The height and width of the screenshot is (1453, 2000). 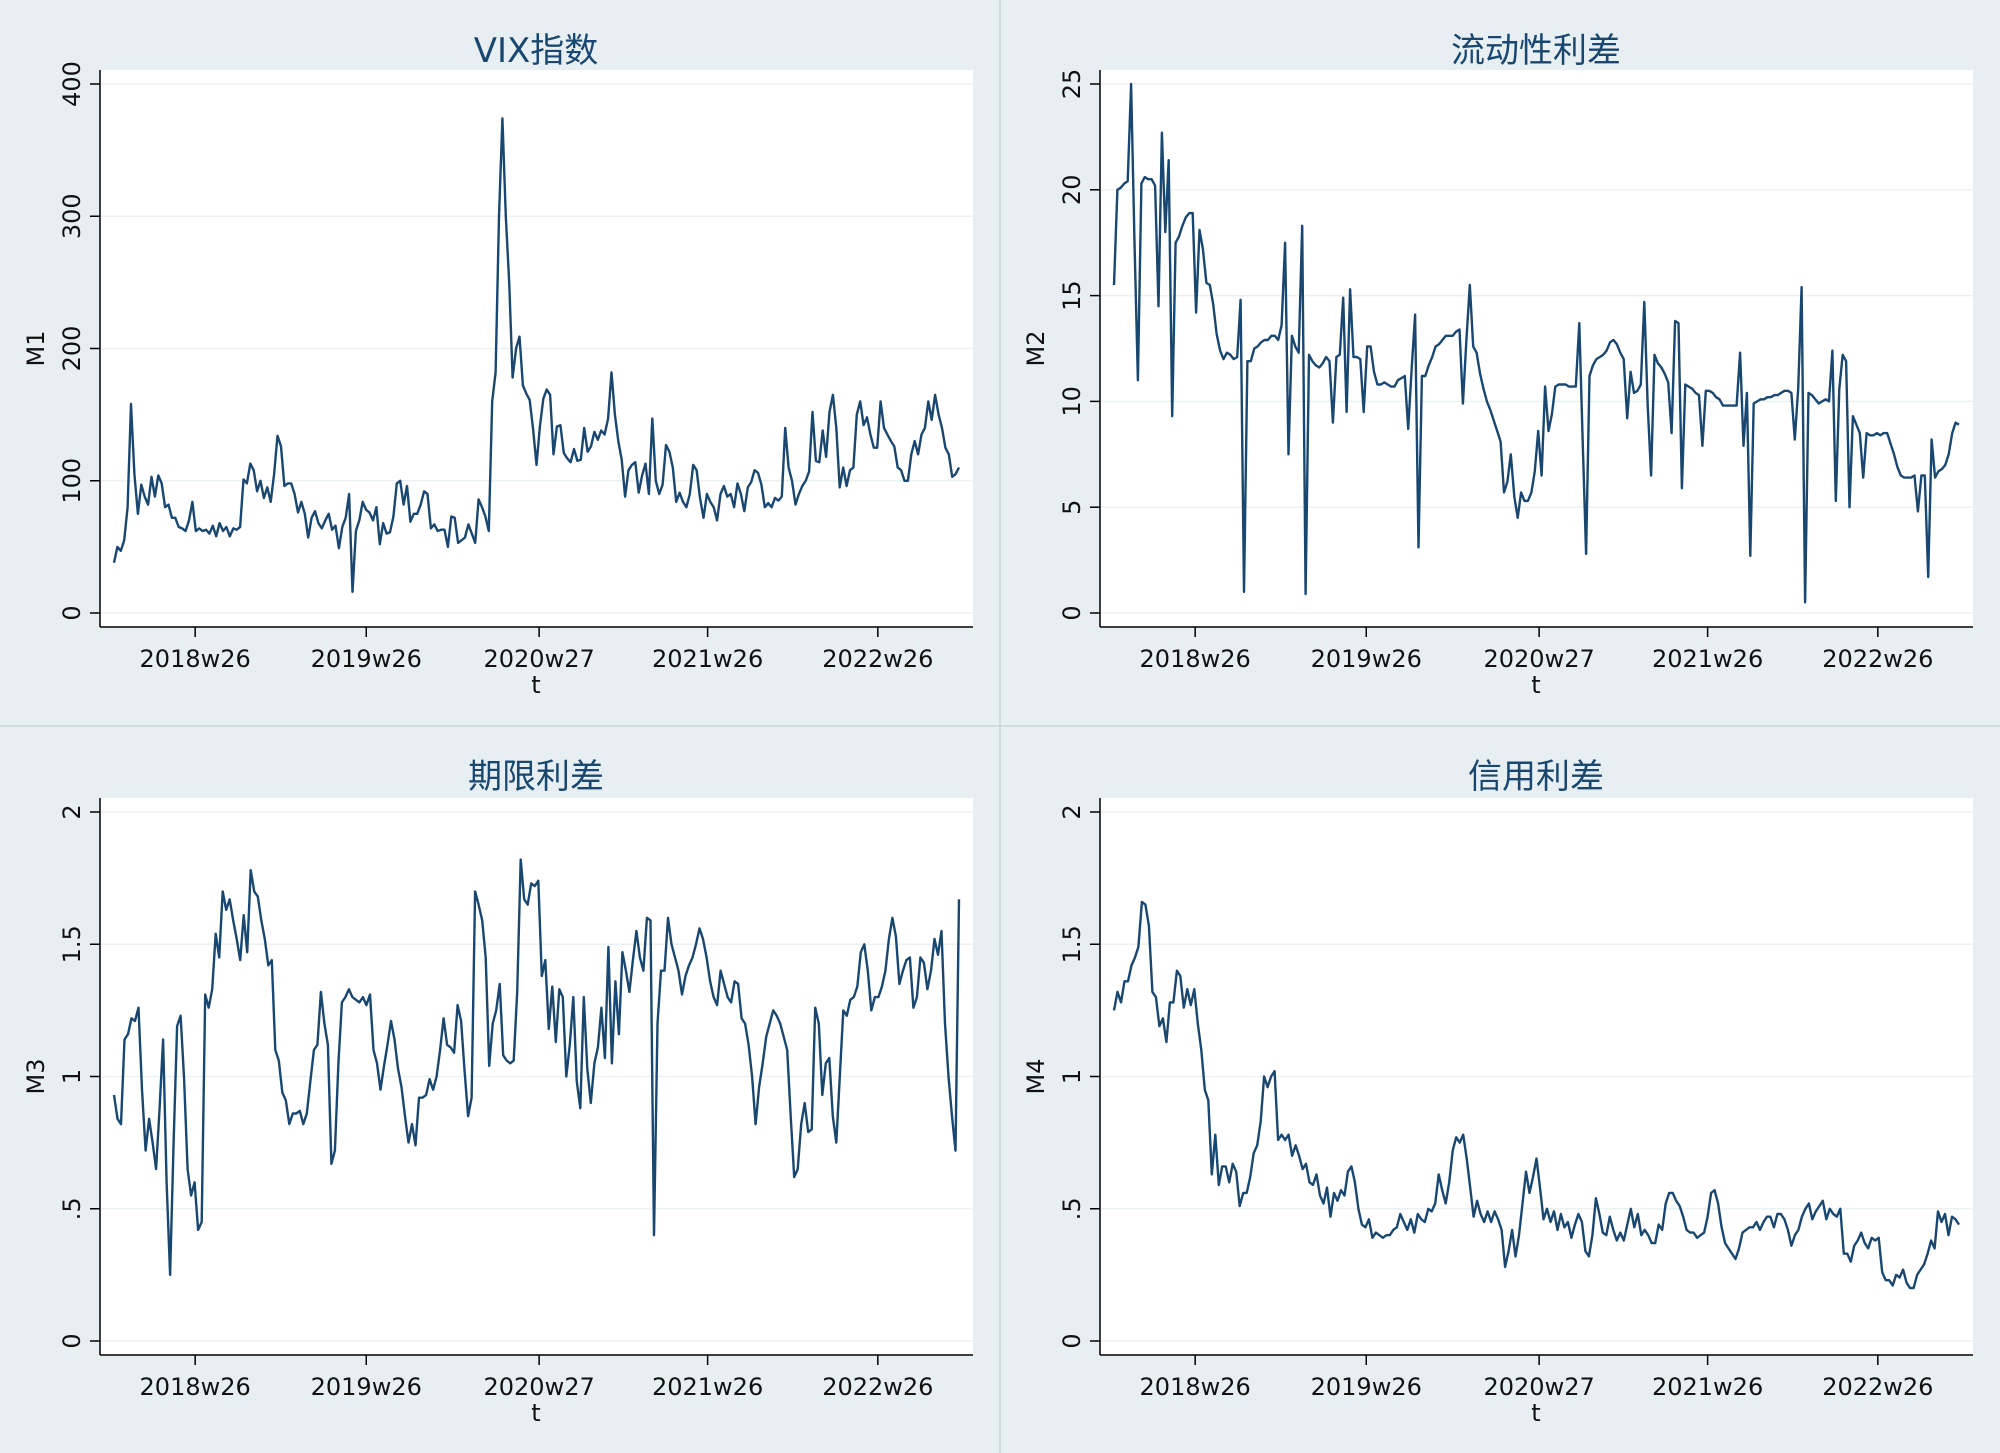 What do you see at coordinates (1036, 349) in the screenshot?
I see `y-axis-label: M2` at bounding box center [1036, 349].